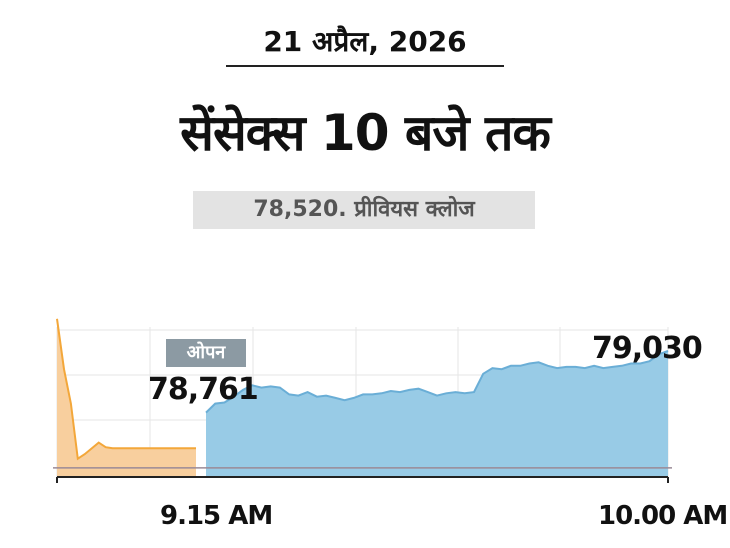 Image resolution: width=730 pixels, height=548 pixels. I want to click on open-value-label: 78,761, so click(203, 389).